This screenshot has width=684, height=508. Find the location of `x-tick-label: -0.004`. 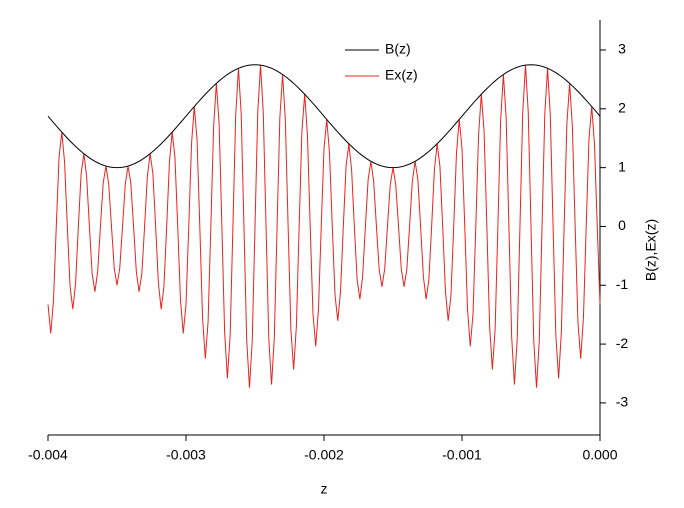

x-tick-label: -0.004 is located at coordinates (48, 455).